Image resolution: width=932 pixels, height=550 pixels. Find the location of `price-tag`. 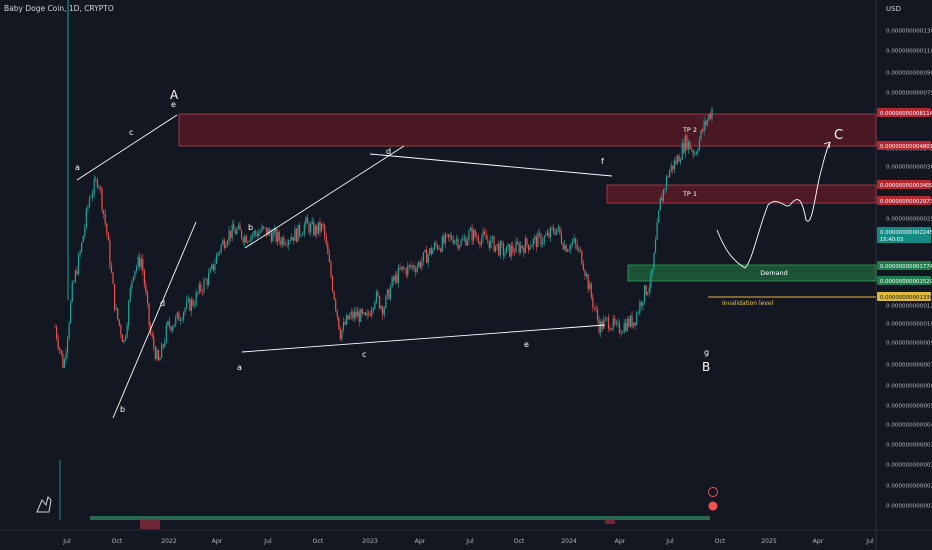

price-tag is located at coordinates (904, 296).